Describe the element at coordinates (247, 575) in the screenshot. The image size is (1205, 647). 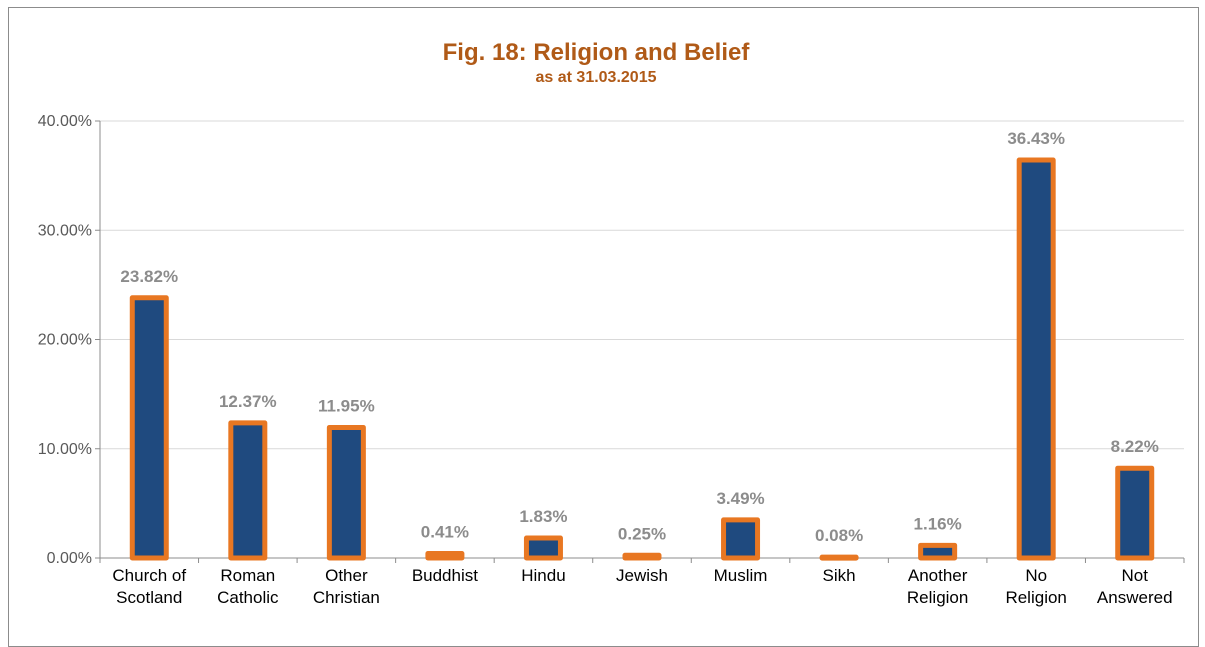
I see `x-category-label: Roman` at that location.